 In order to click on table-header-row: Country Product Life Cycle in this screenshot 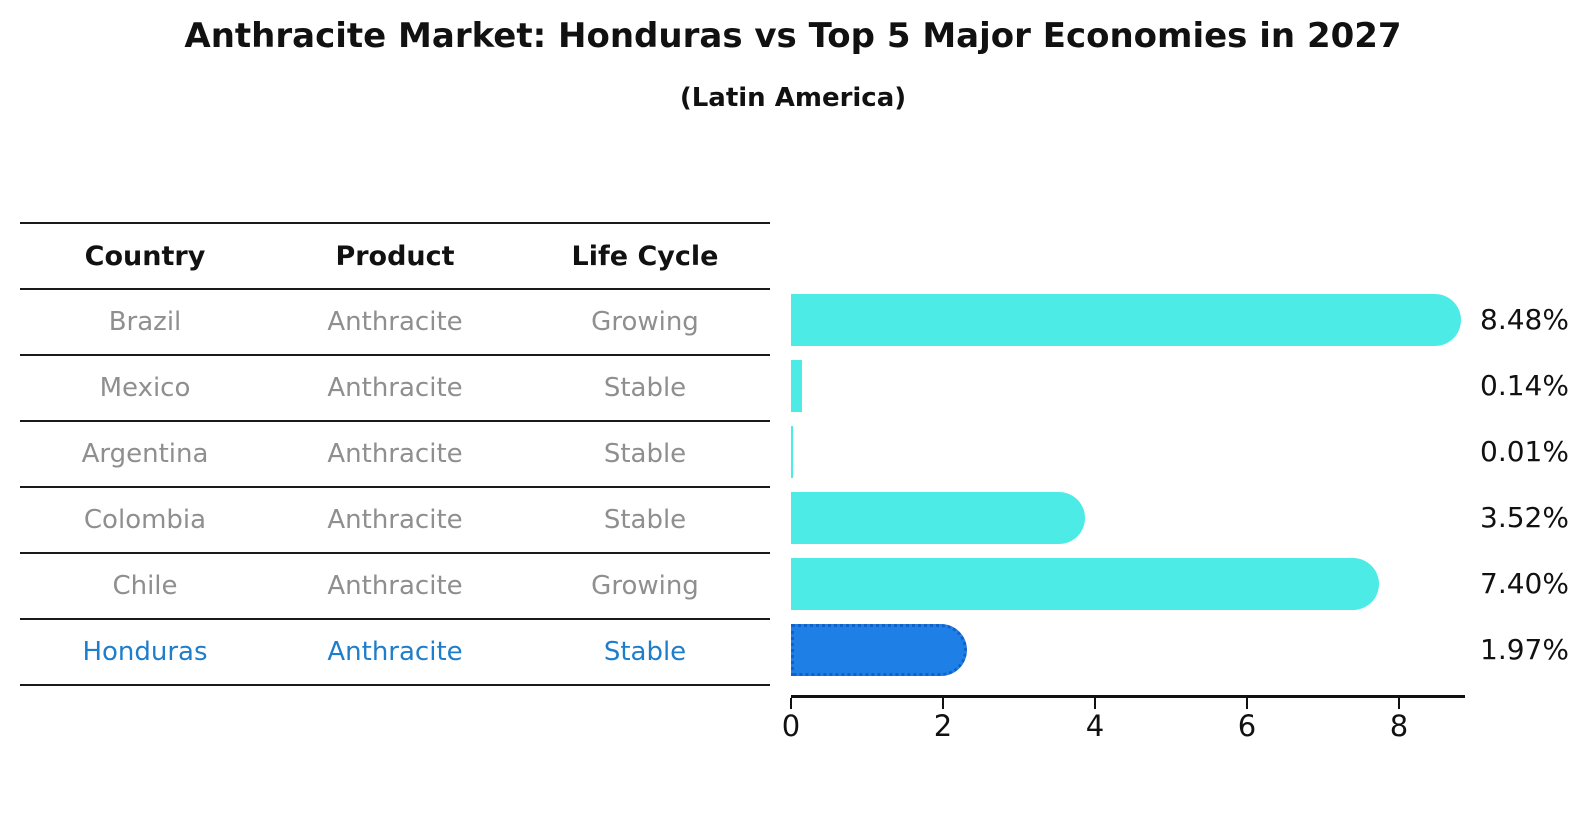, I will do `click(395, 257)`.